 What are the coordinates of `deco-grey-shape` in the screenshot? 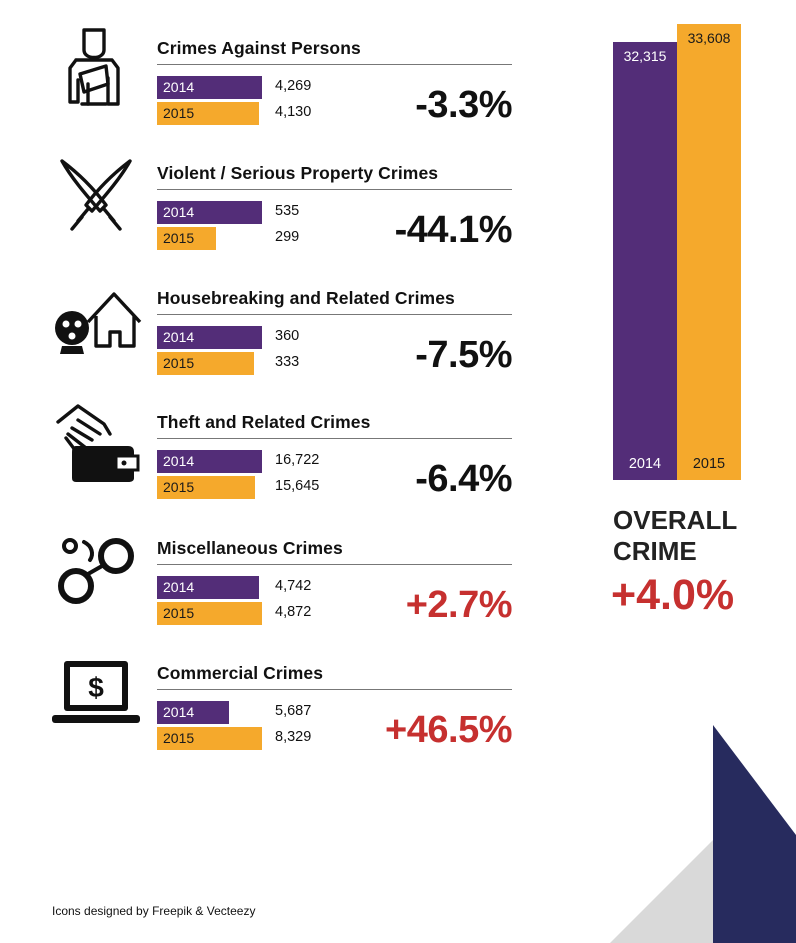 It's located at (661, 891).